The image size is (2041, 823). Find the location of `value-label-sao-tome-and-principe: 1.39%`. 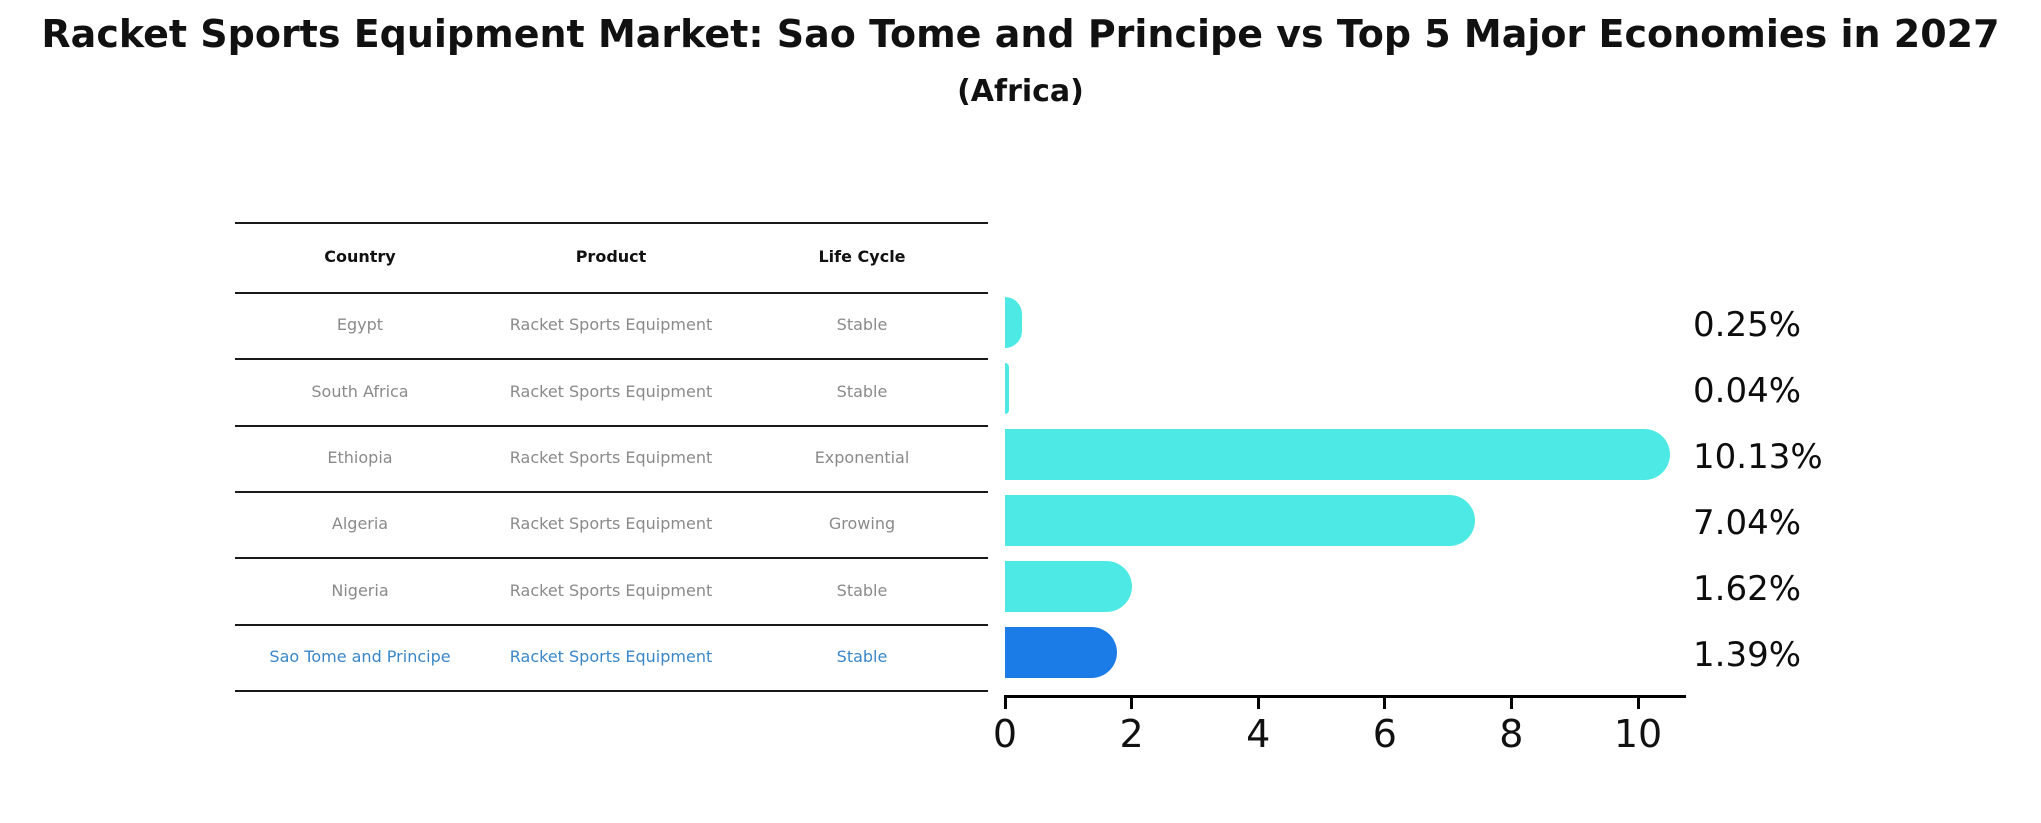

value-label-sao-tome-and-principe: 1.39% is located at coordinates (1747, 655).